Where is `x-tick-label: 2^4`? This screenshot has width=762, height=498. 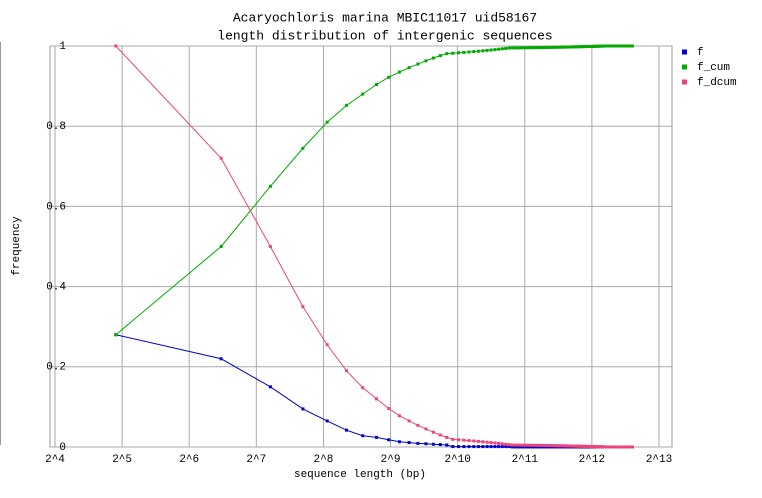 x-tick-label: 2^4 is located at coordinates (55, 460).